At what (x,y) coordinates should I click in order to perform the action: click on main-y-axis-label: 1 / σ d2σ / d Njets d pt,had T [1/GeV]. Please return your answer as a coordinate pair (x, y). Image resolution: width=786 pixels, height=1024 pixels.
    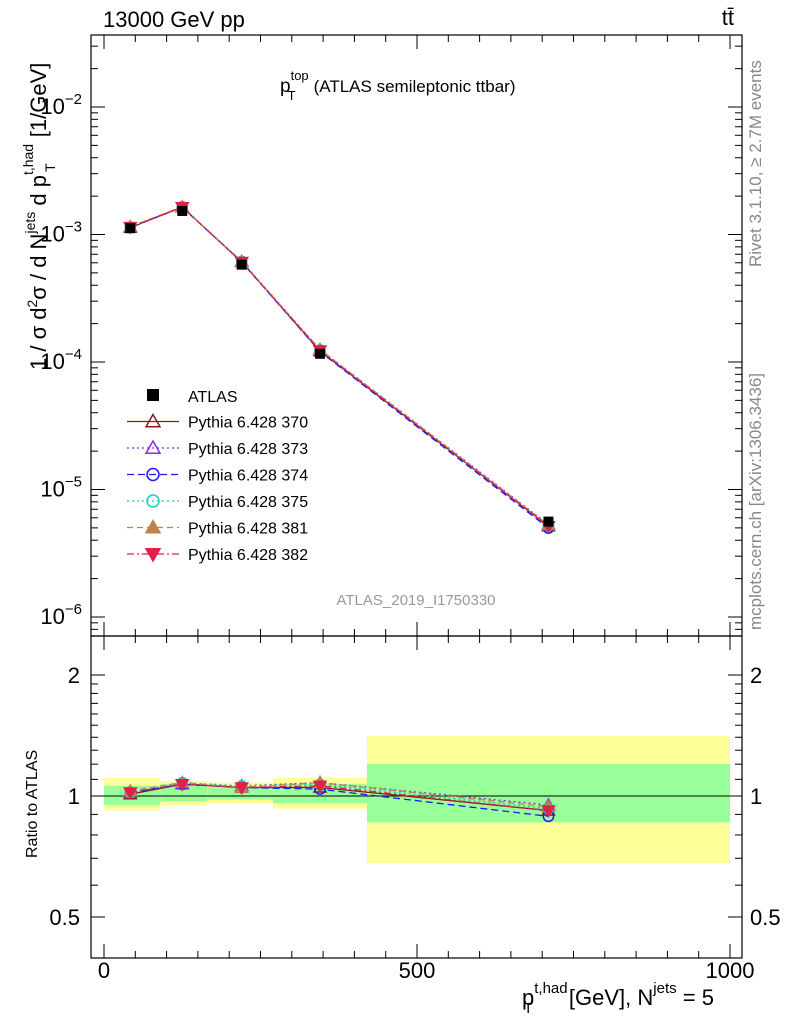
    Looking at the image, I should click on (39, 216).